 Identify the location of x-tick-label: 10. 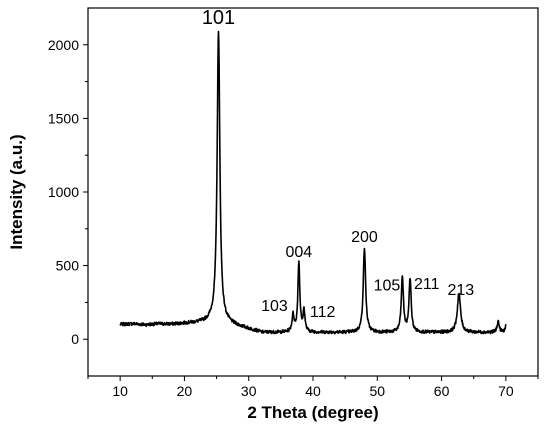
(120, 391).